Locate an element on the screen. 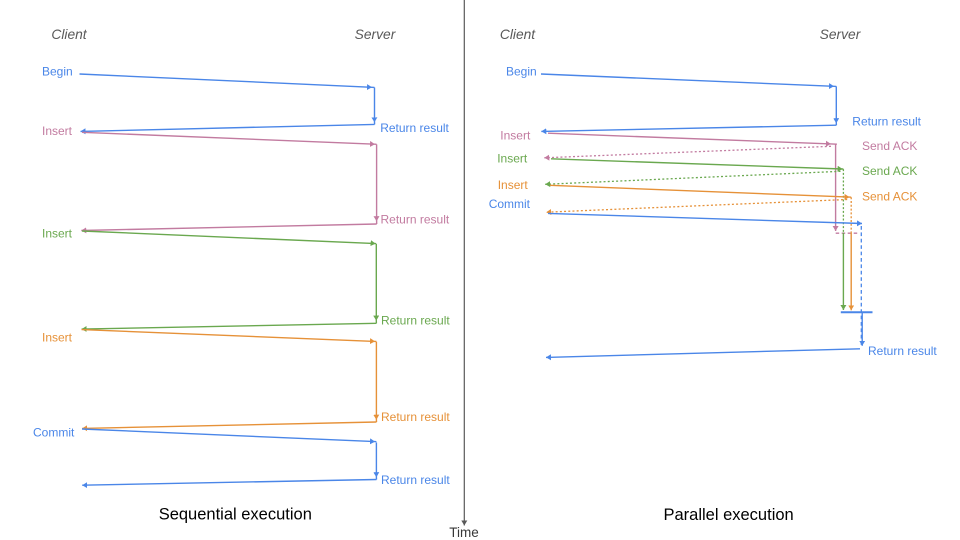  svg-text: Time is located at coordinates (464, 532).